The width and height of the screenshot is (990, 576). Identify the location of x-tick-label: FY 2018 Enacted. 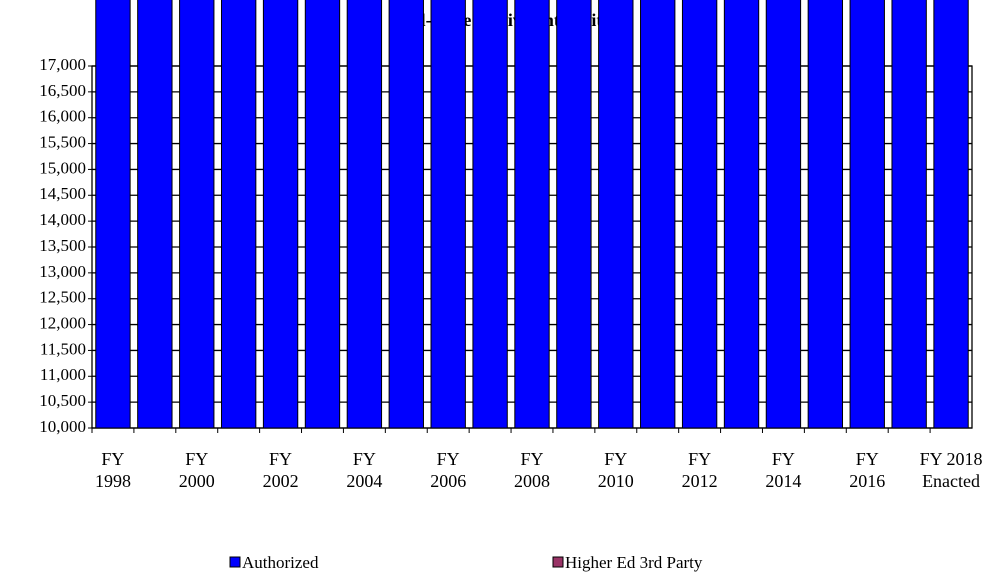
(951, 470).